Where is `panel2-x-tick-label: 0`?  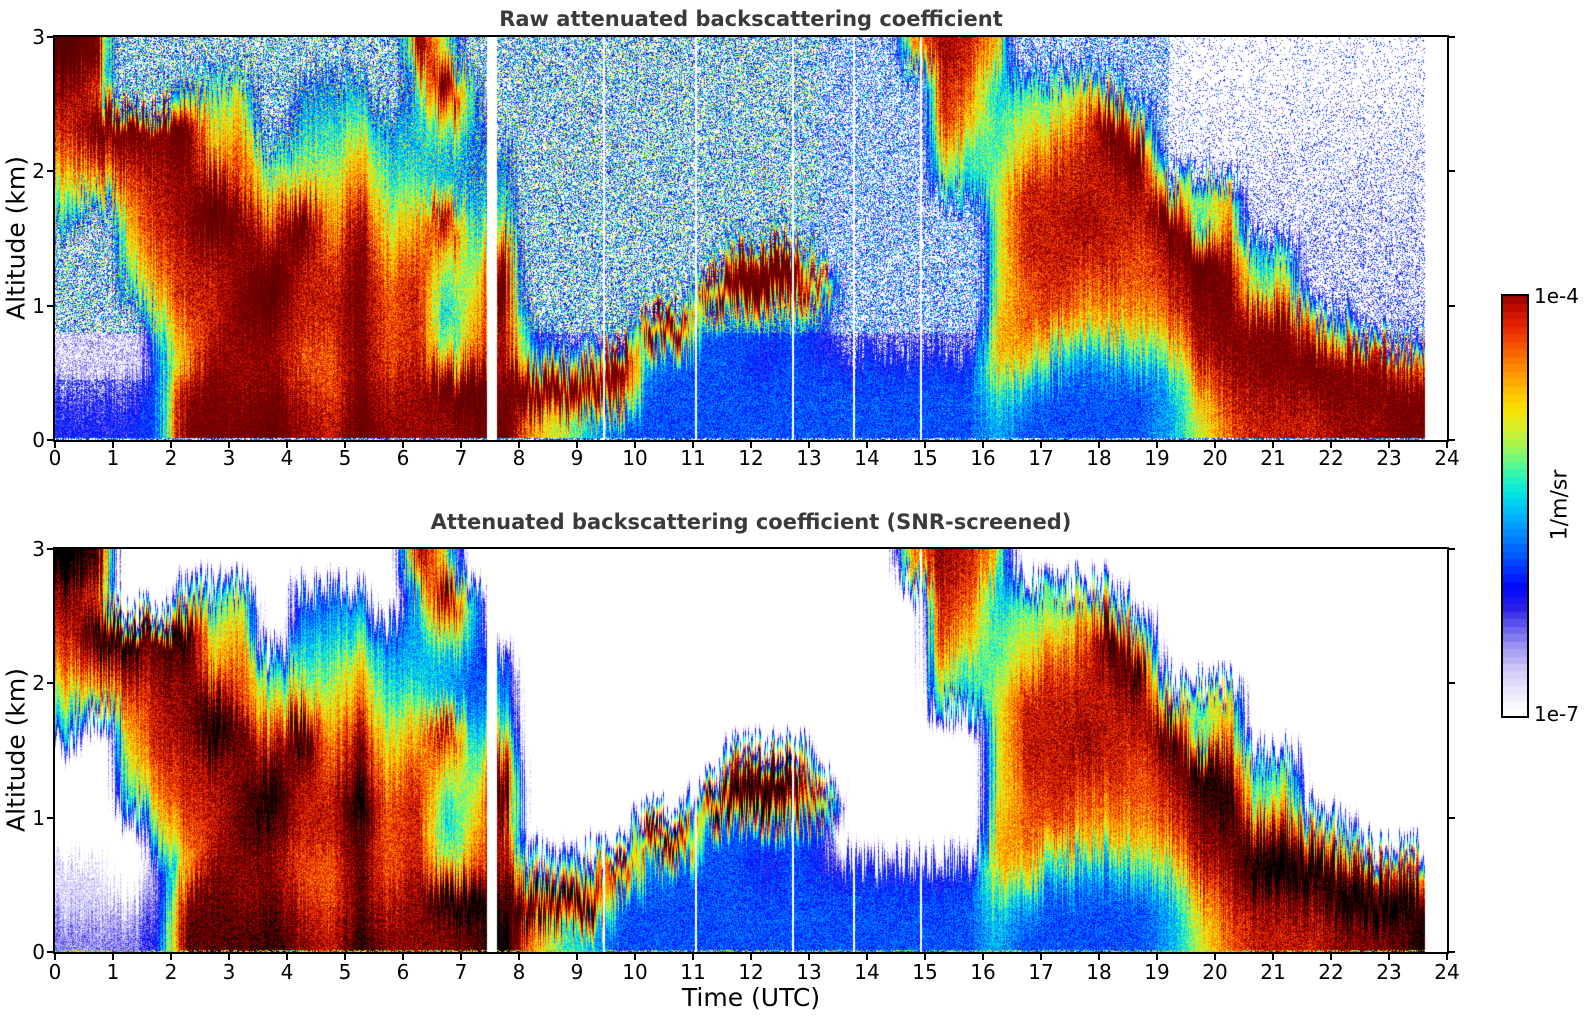 panel2-x-tick-label: 0 is located at coordinates (55, 972).